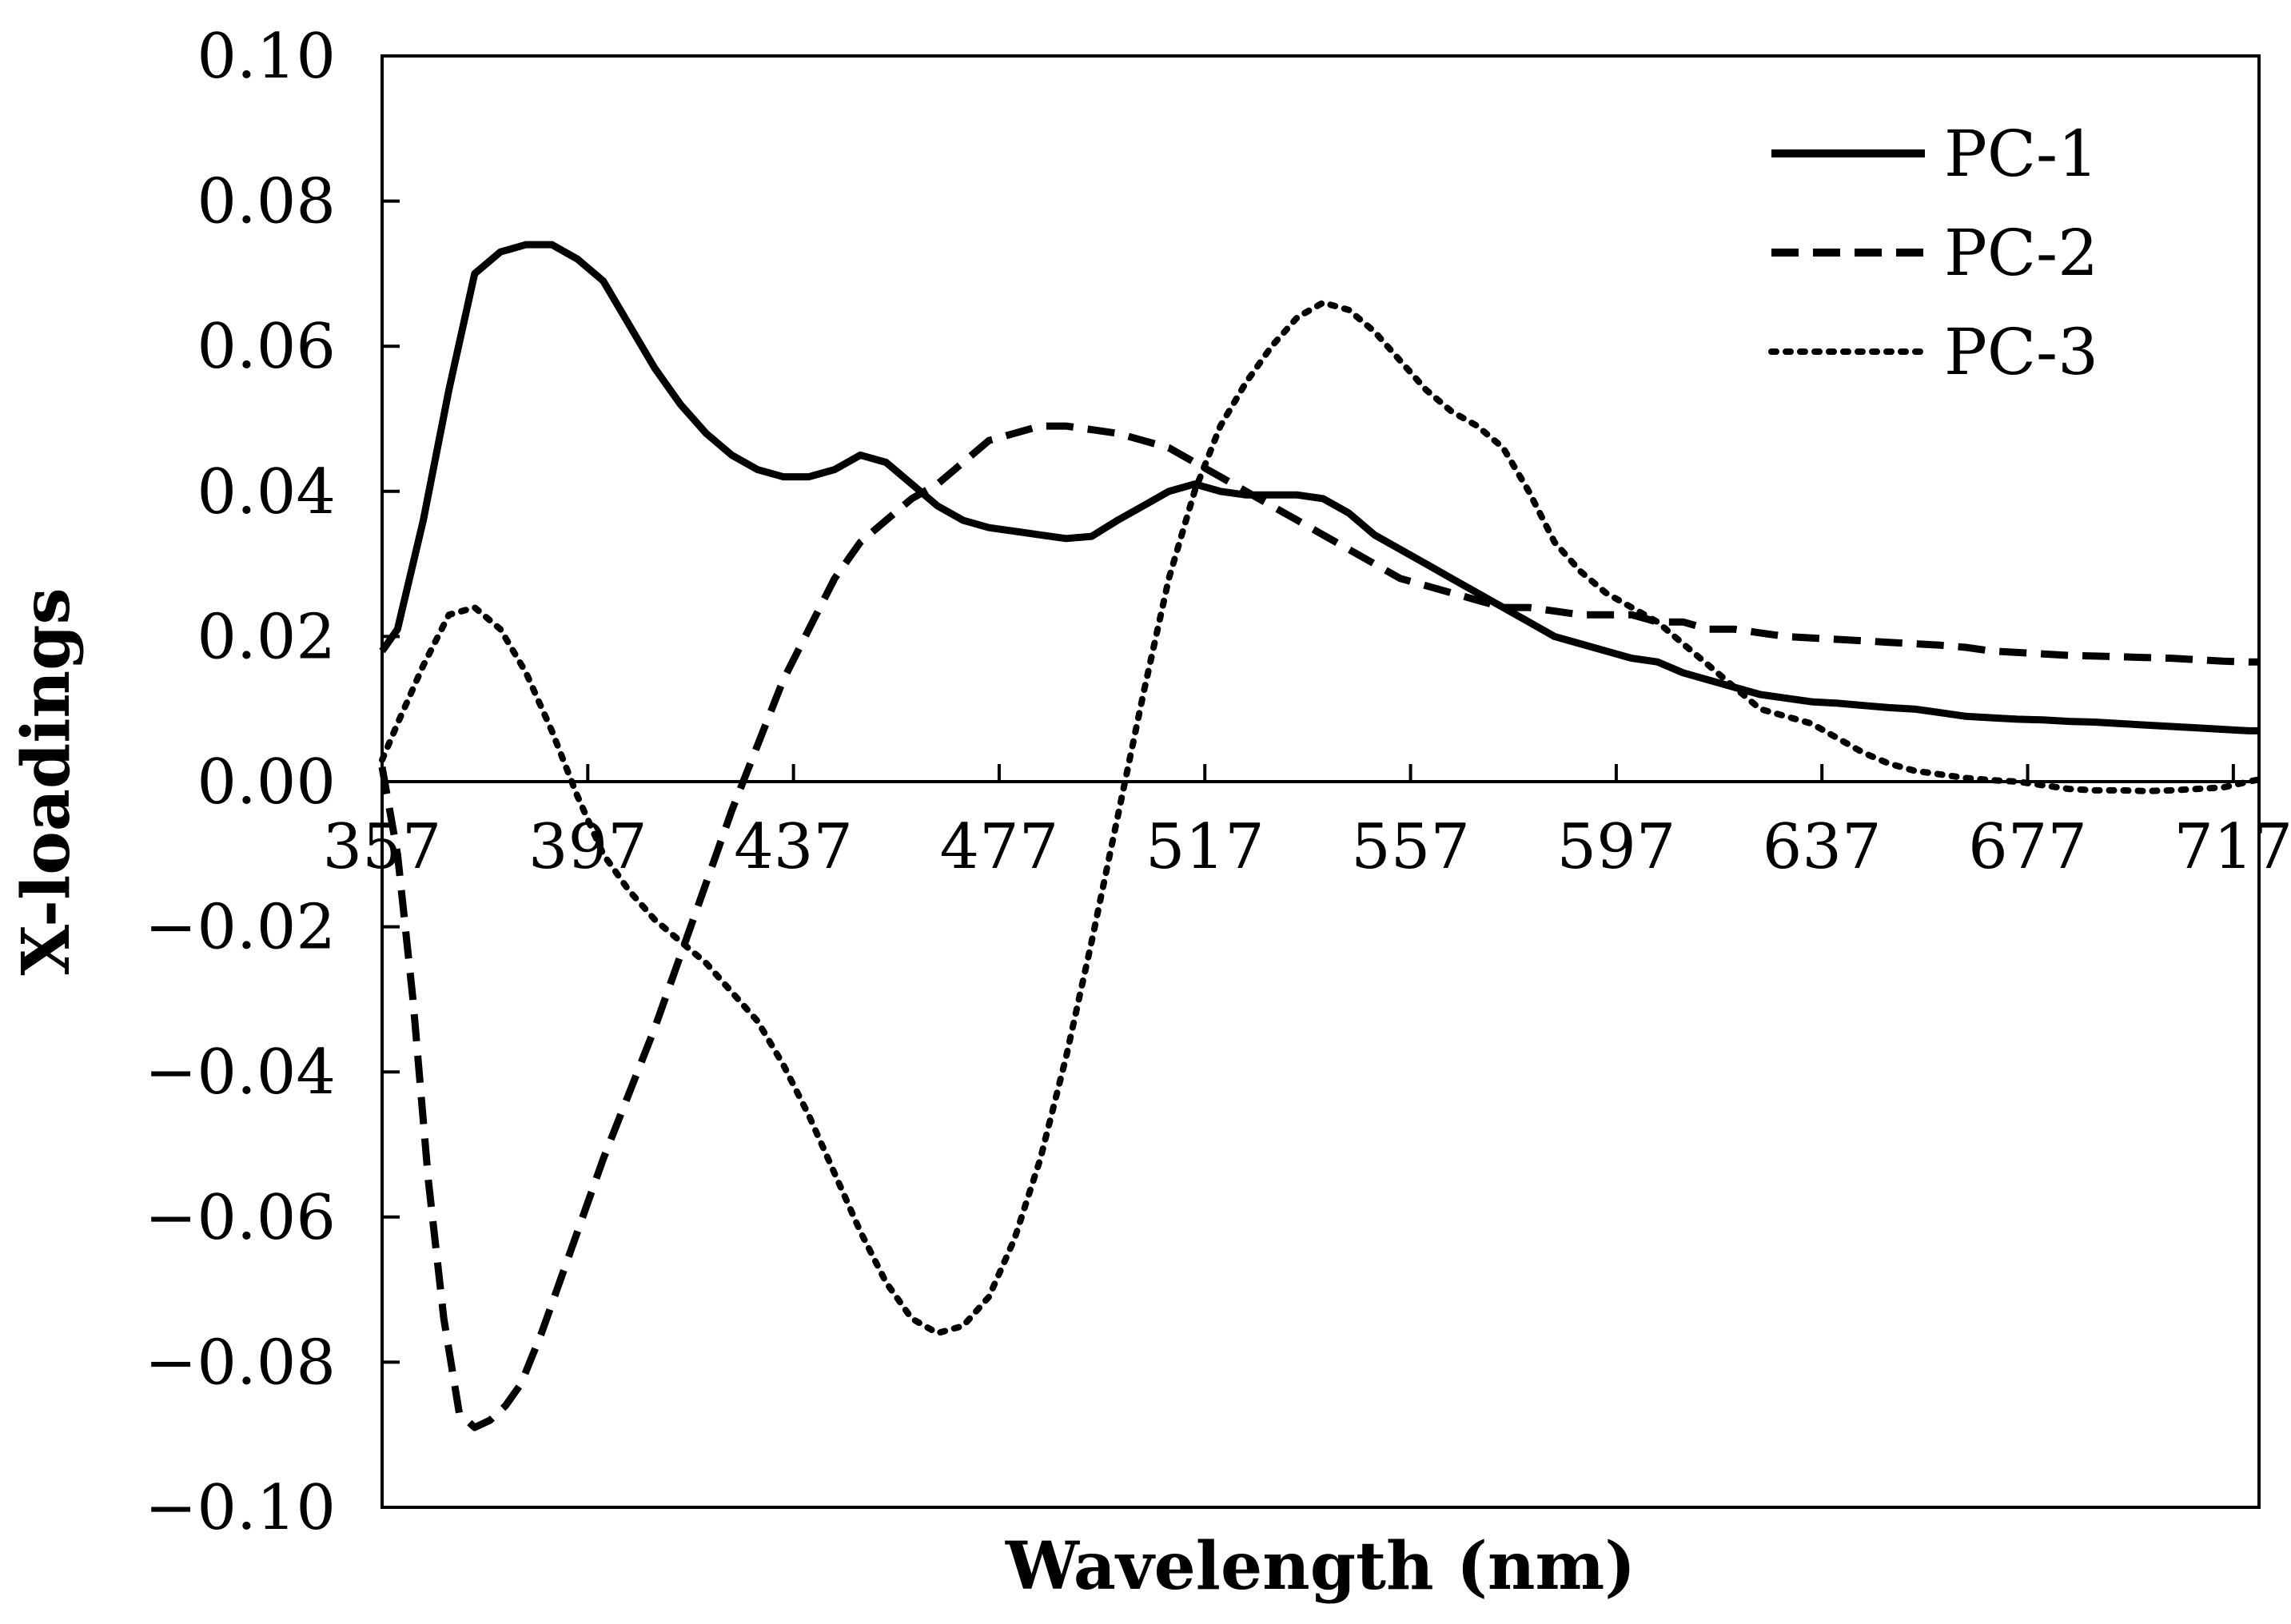 The height and width of the screenshot is (1624, 2291). What do you see at coordinates (2021, 154) in the screenshot?
I see `legend-label-pc-1: PC-1` at bounding box center [2021, 154].